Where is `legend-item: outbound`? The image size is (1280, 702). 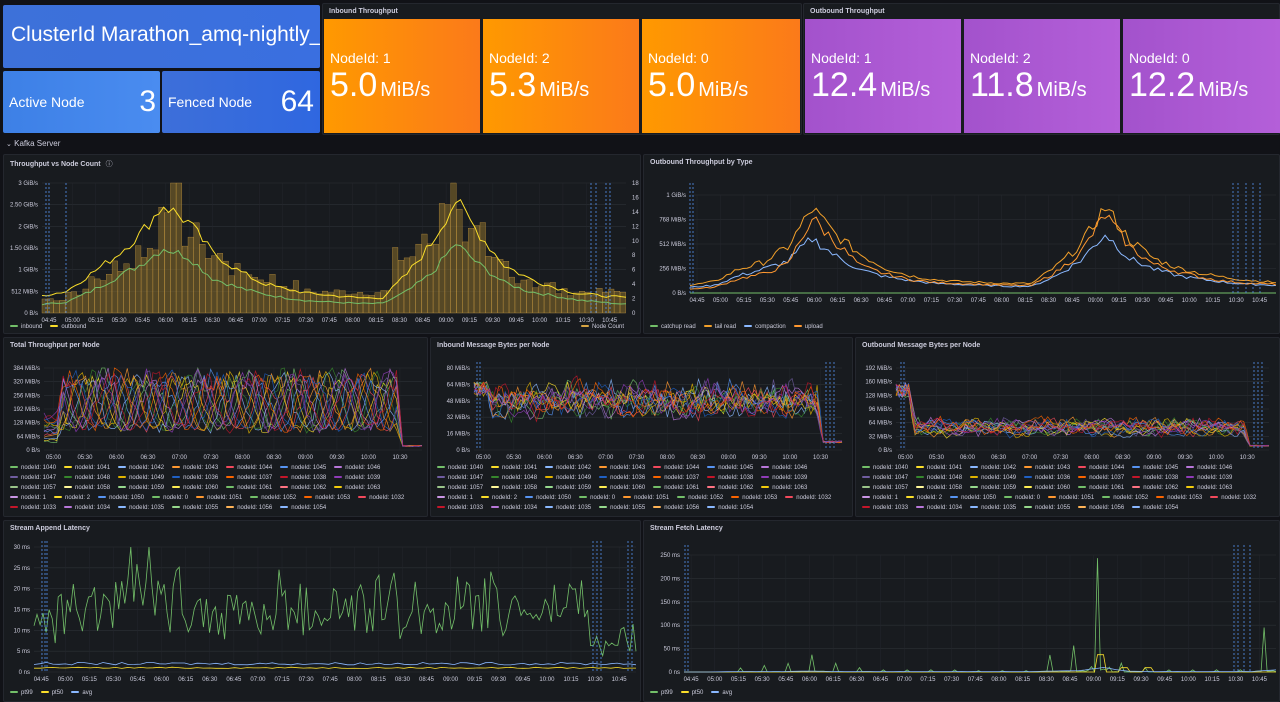
legend-item: outbound is located at coordinates (68, 327).